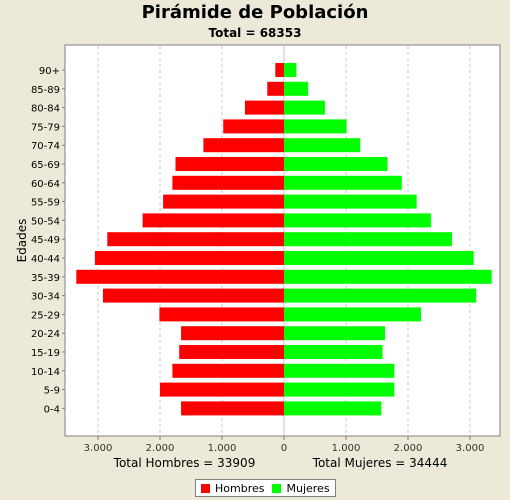 Image resolution: width=510 pixels, height=500 pixels. I want to click on total-hombres-label: Total Hombres = 33909, so click(184, 463).